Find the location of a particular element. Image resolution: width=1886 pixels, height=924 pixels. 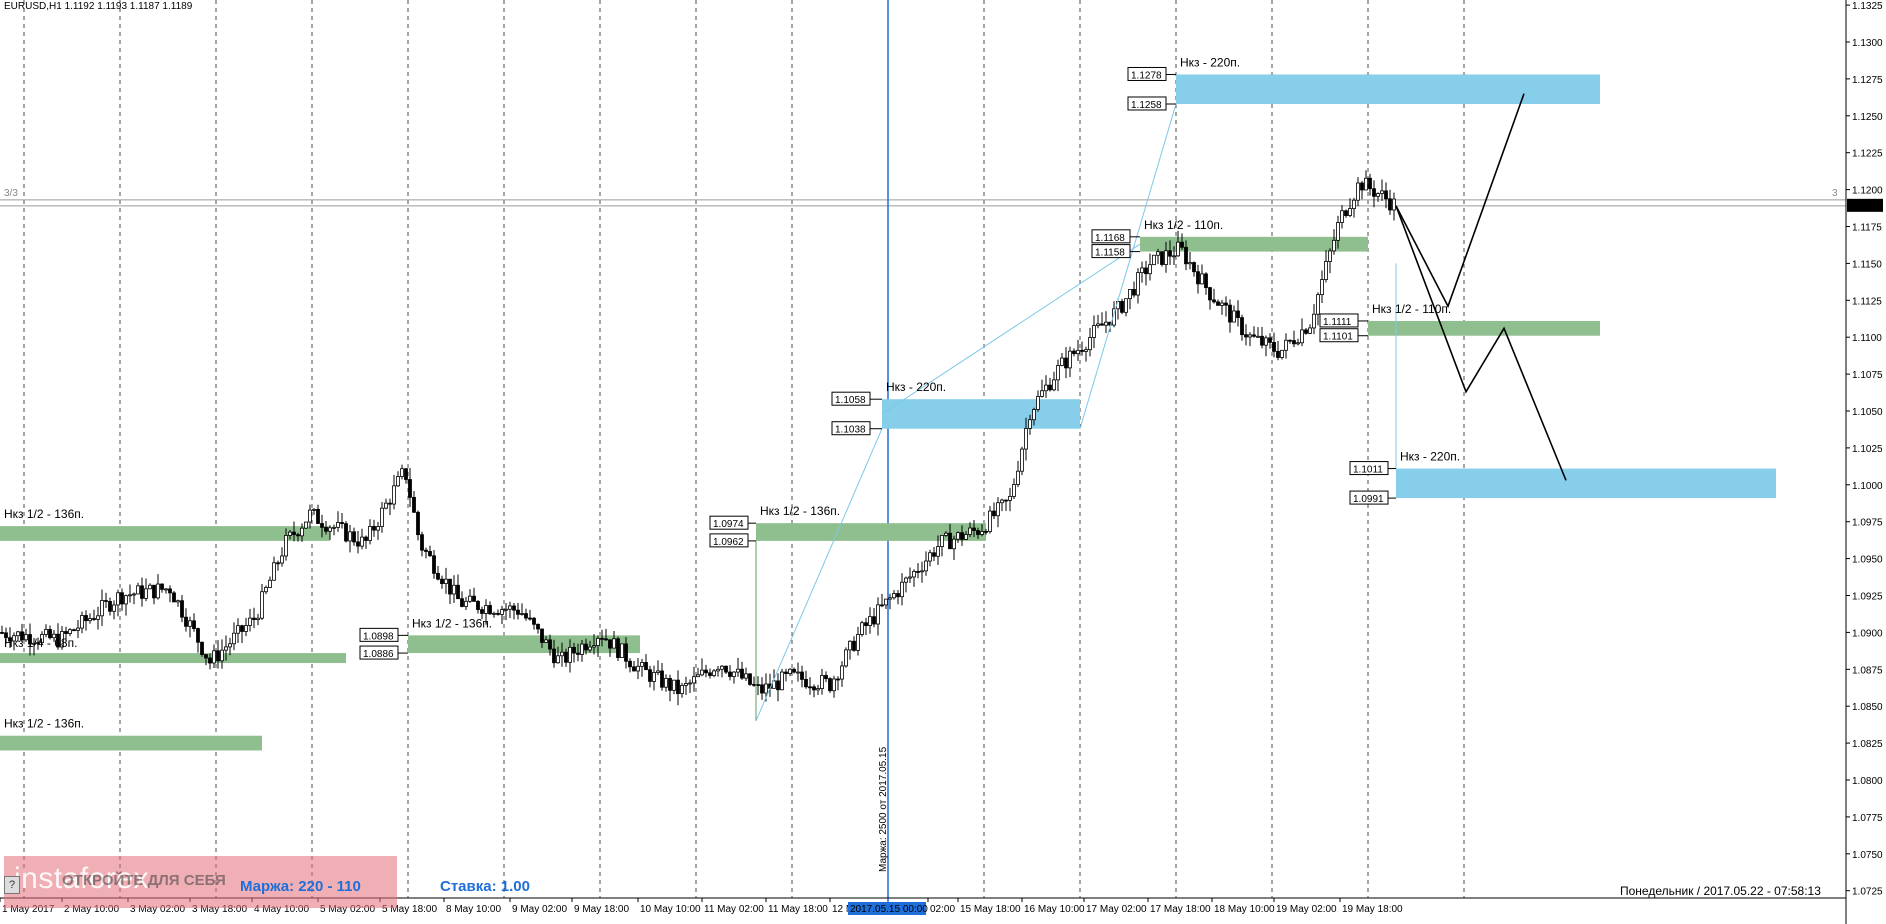

price-tick-label: 1.1275 is located at coordinates (1867, 80).